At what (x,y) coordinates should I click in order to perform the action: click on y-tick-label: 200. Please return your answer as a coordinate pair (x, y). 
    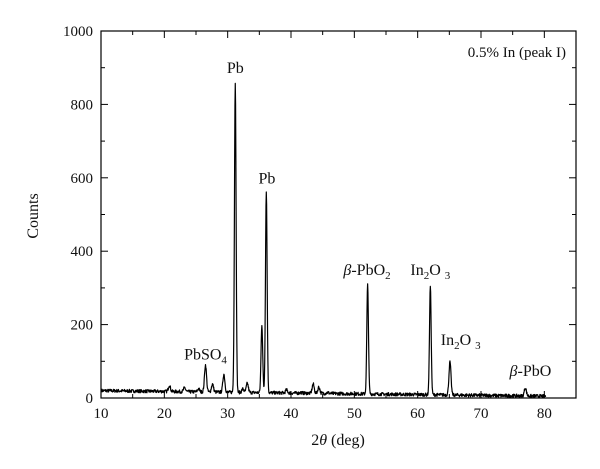
    Looking at the image, I should click on (82, 326).